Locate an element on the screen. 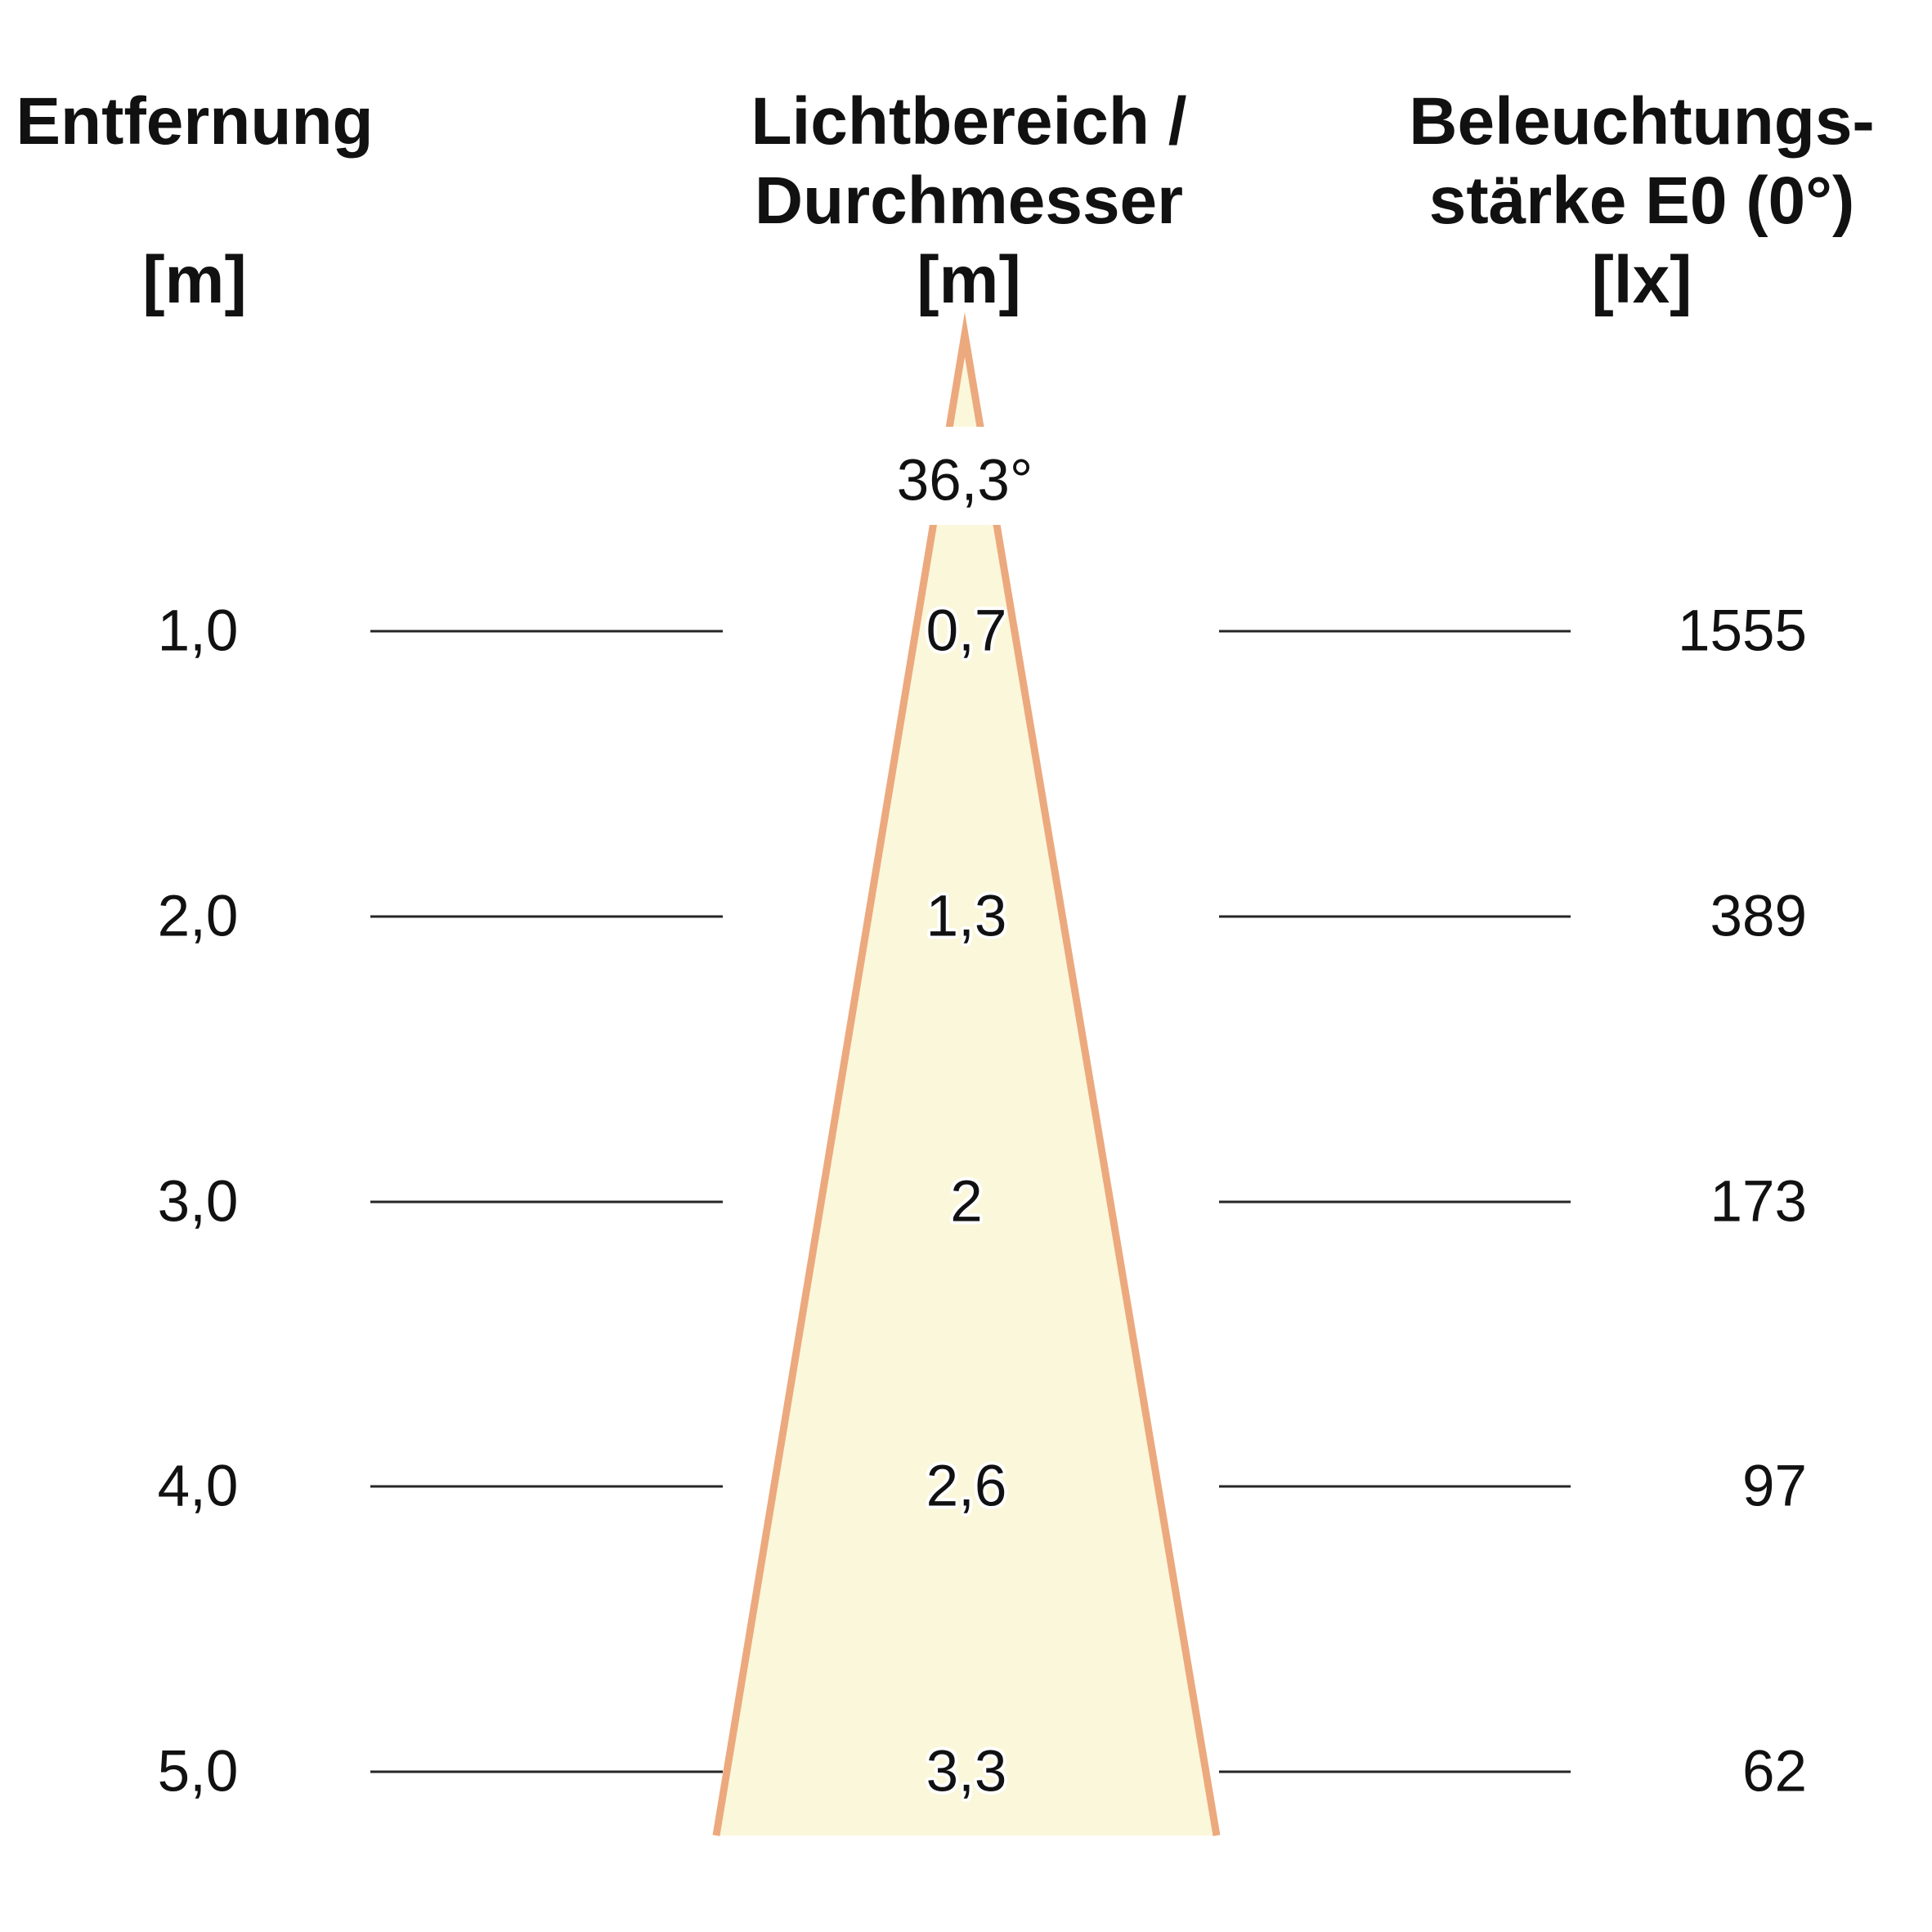 This screenshot has height=1932, width=1932. header-diameter: Lichtbereich / Durchmesser [m] is located at coordinates (968, 201).